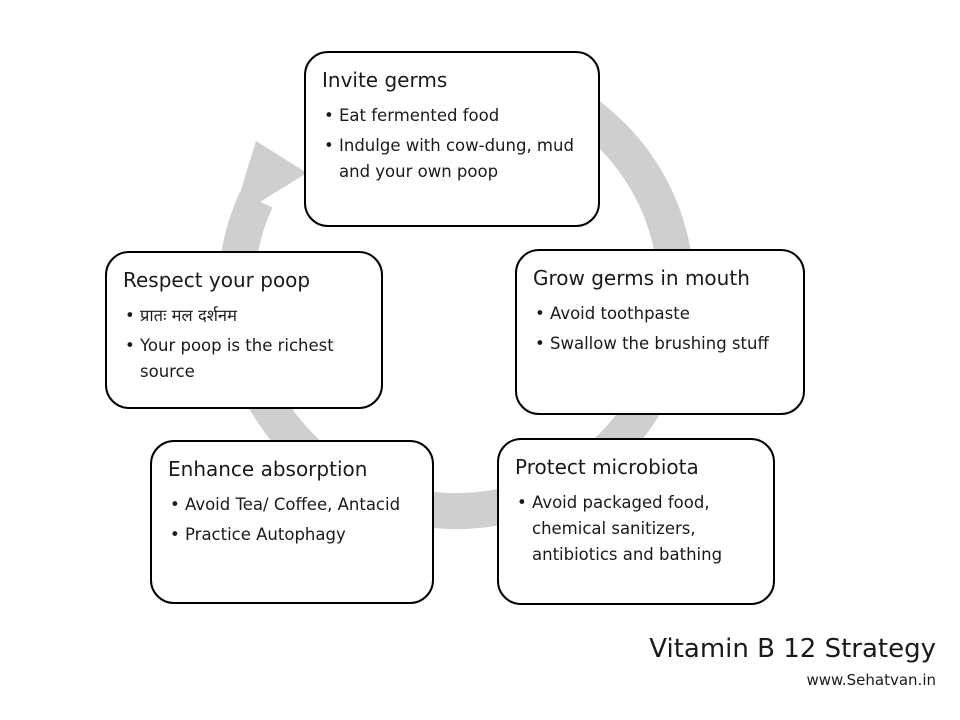 The image size is (960, 720). Describe the element at coordinates (291, 505) in the screenshot. I see `bullet-item: Avoid Tea/ Coffee, Antacid` at that location.